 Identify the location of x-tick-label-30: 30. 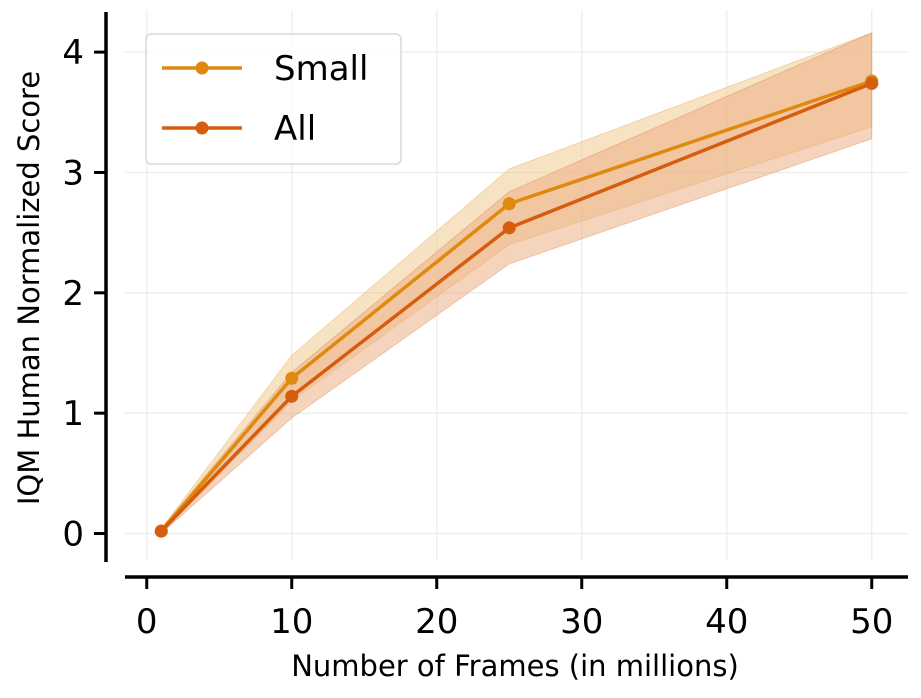
(581, 622).